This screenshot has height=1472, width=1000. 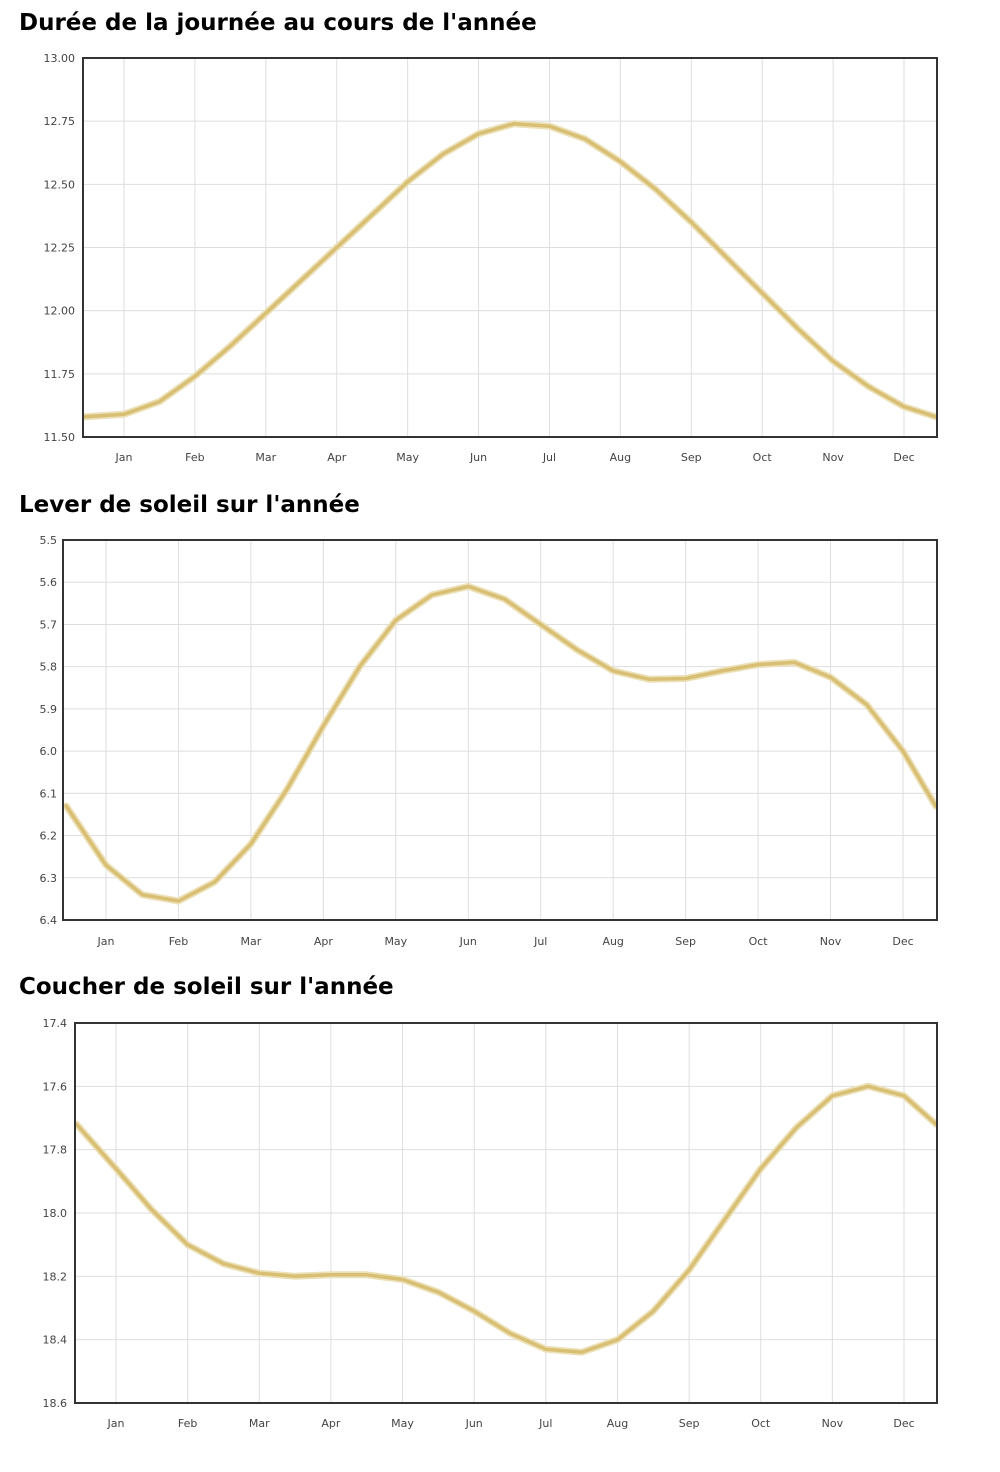 I want to click on y-tick-label: 5.7, so click(x=49, y=624).